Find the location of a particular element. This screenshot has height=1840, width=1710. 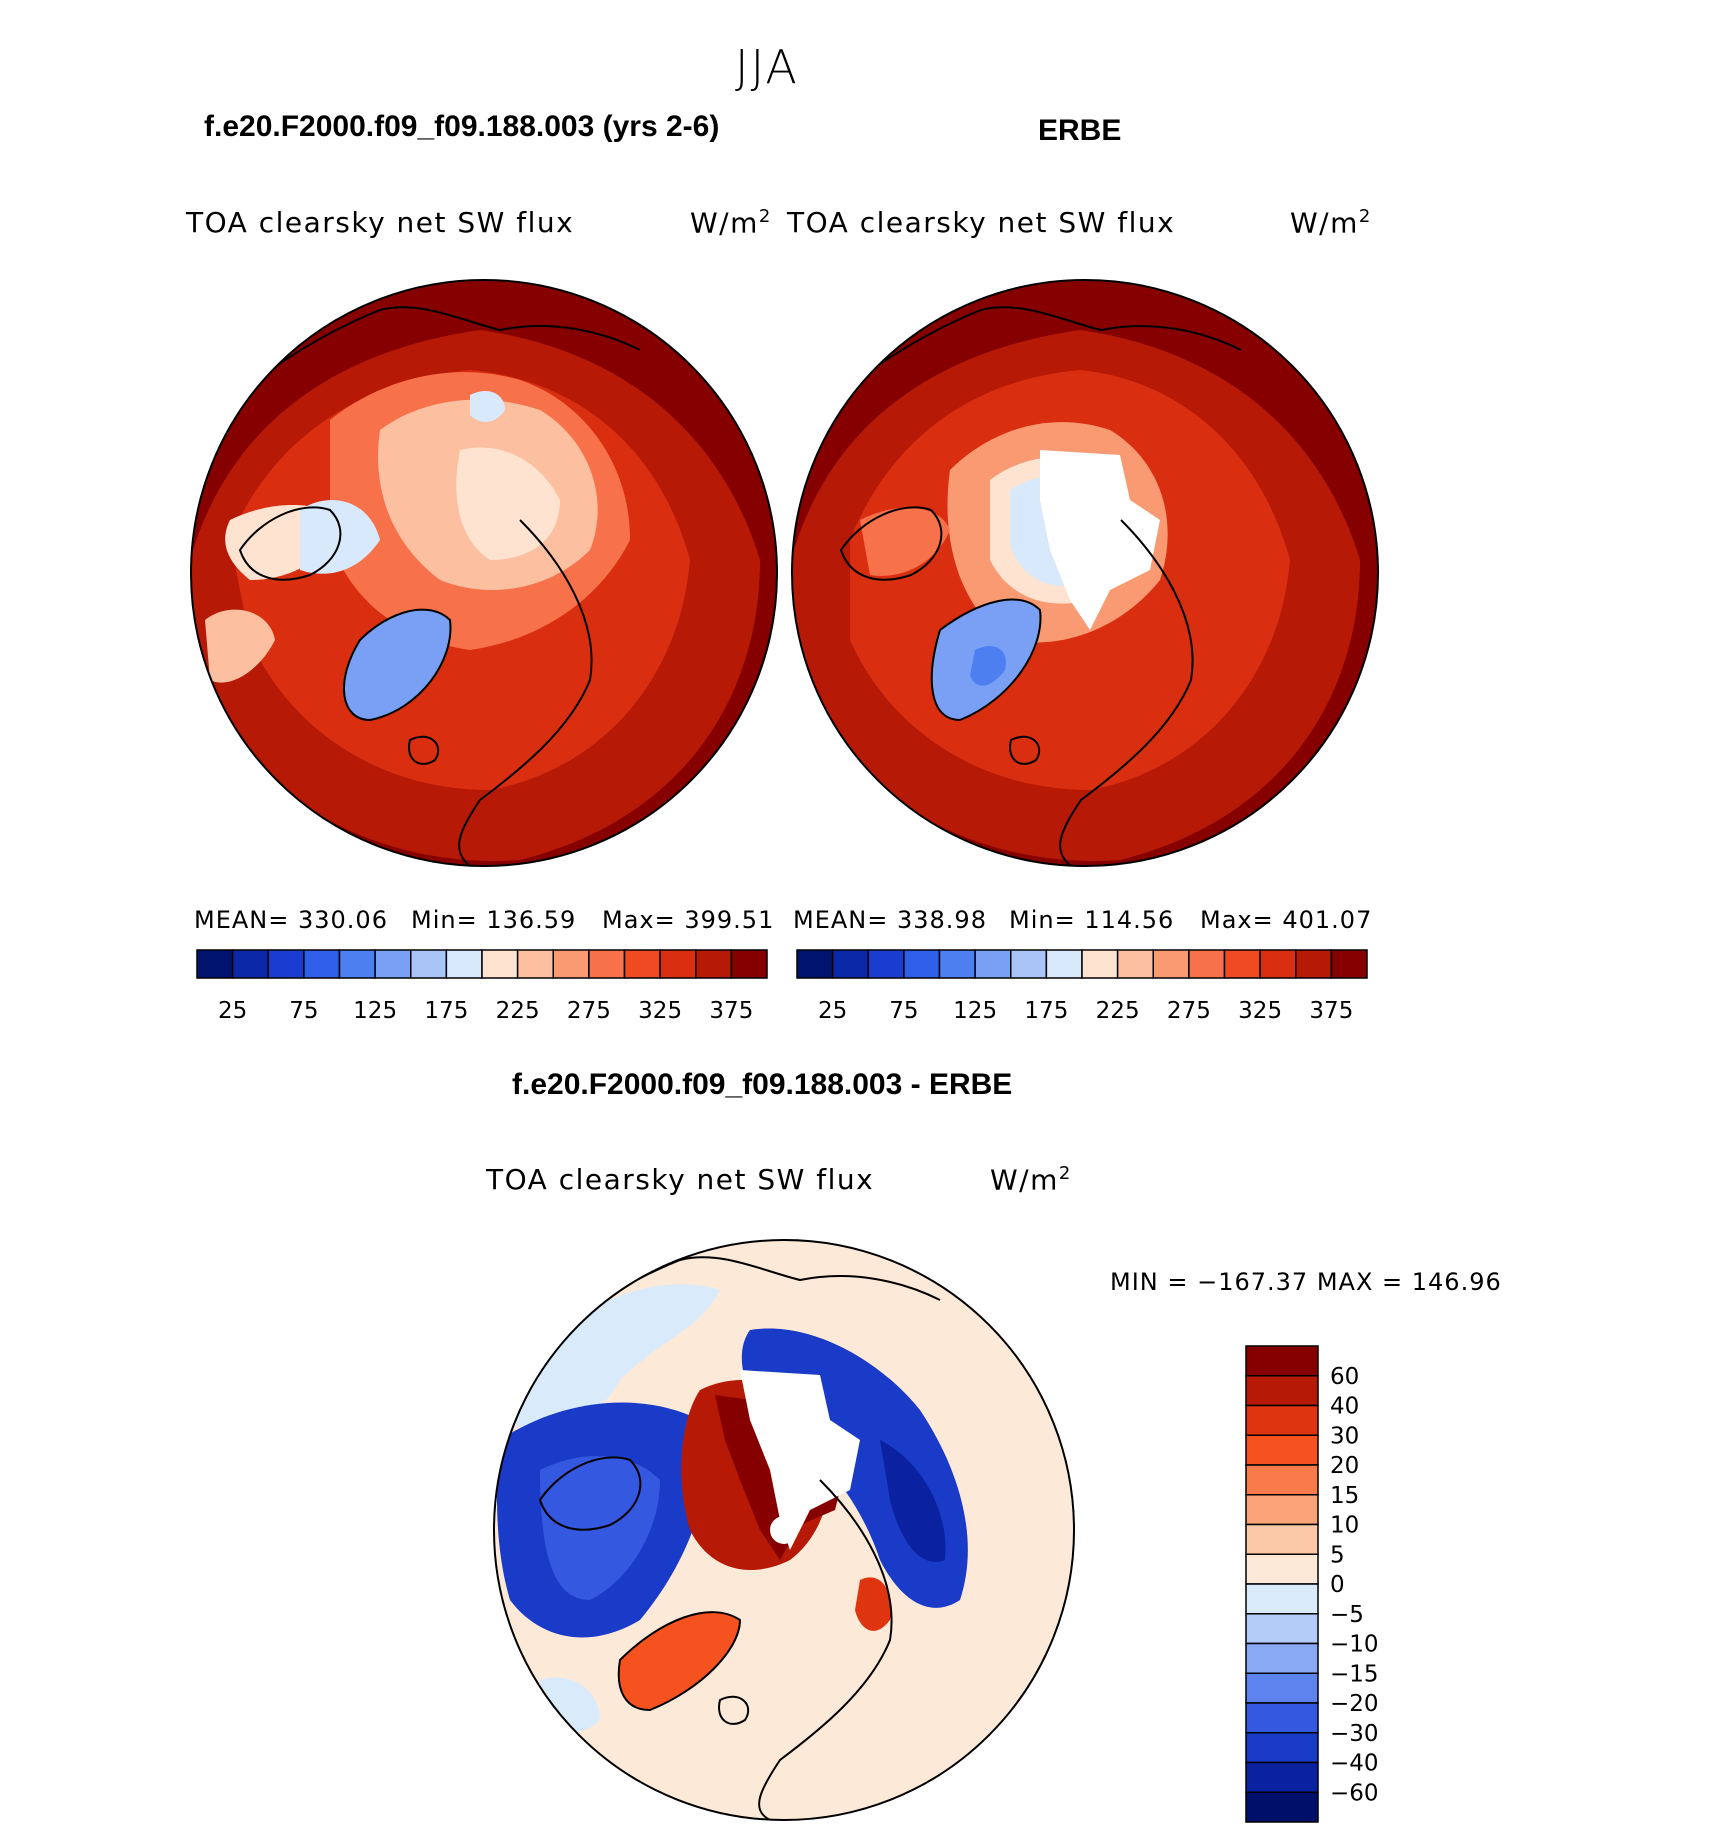

panel1-units: W/m2 is located at coordinates (731, 223).